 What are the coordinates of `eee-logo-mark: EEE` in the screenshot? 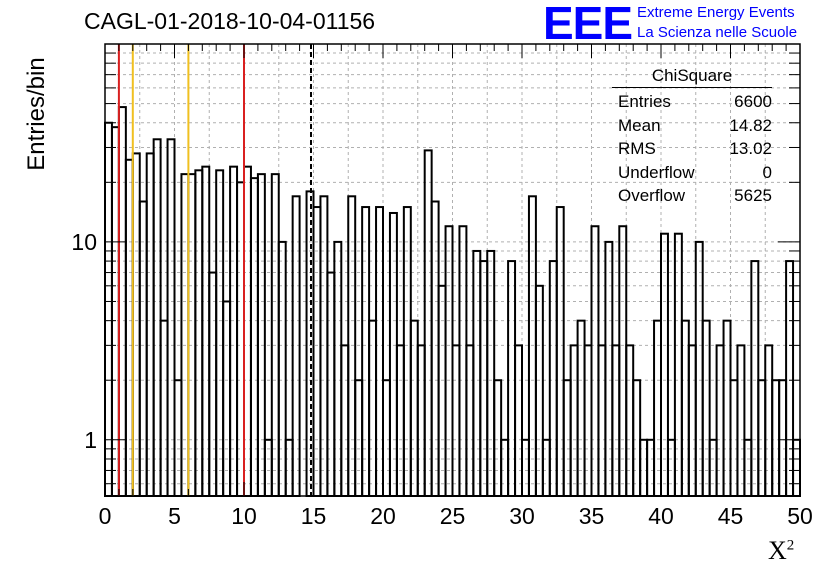 It's located at (588, 24).